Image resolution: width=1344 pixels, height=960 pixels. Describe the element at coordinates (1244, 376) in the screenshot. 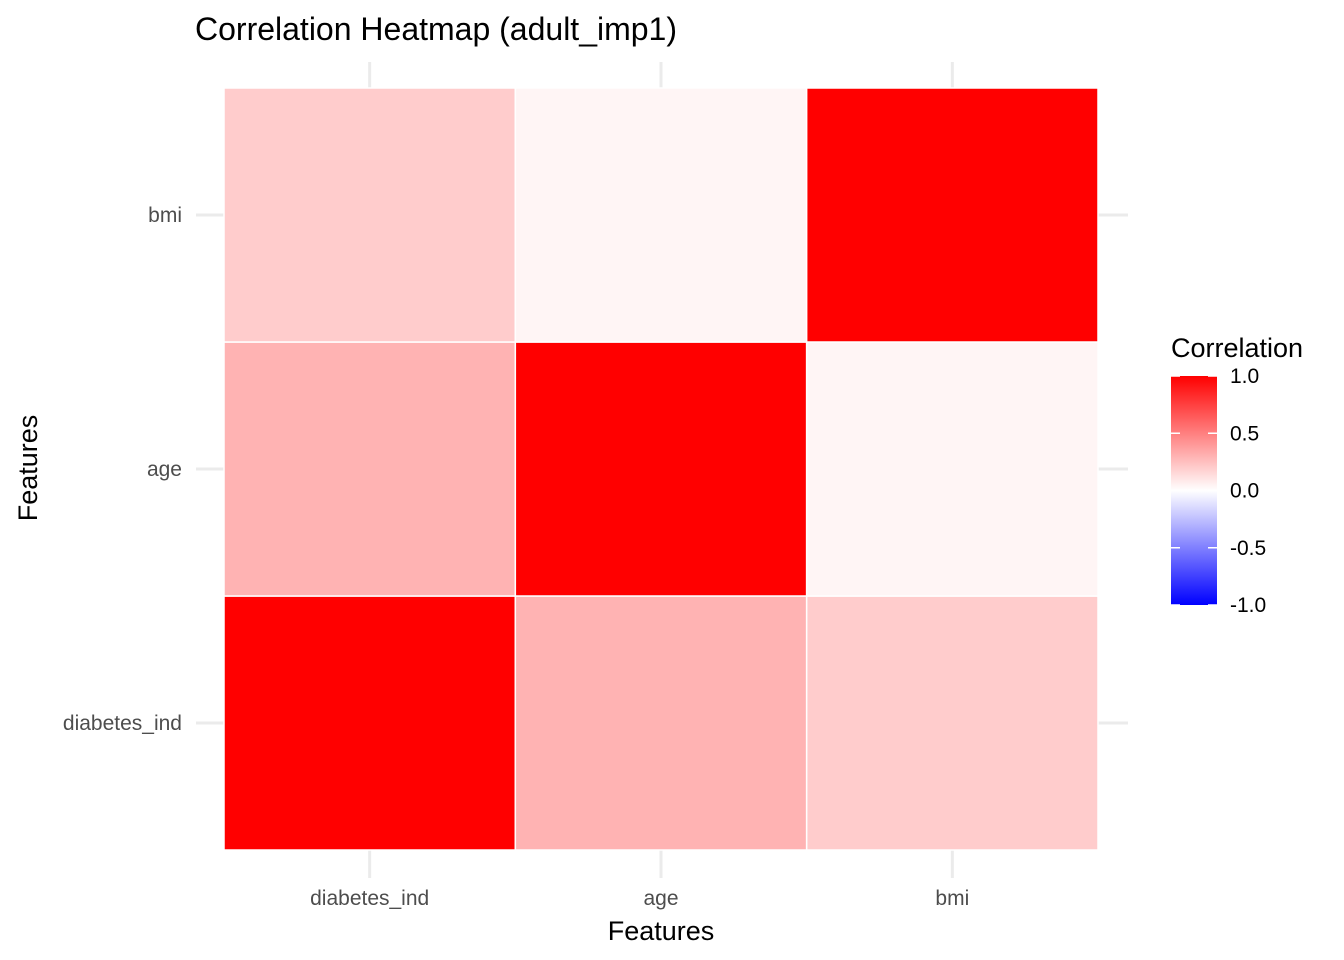

I see `legend-label-0: 1.0` at that location.